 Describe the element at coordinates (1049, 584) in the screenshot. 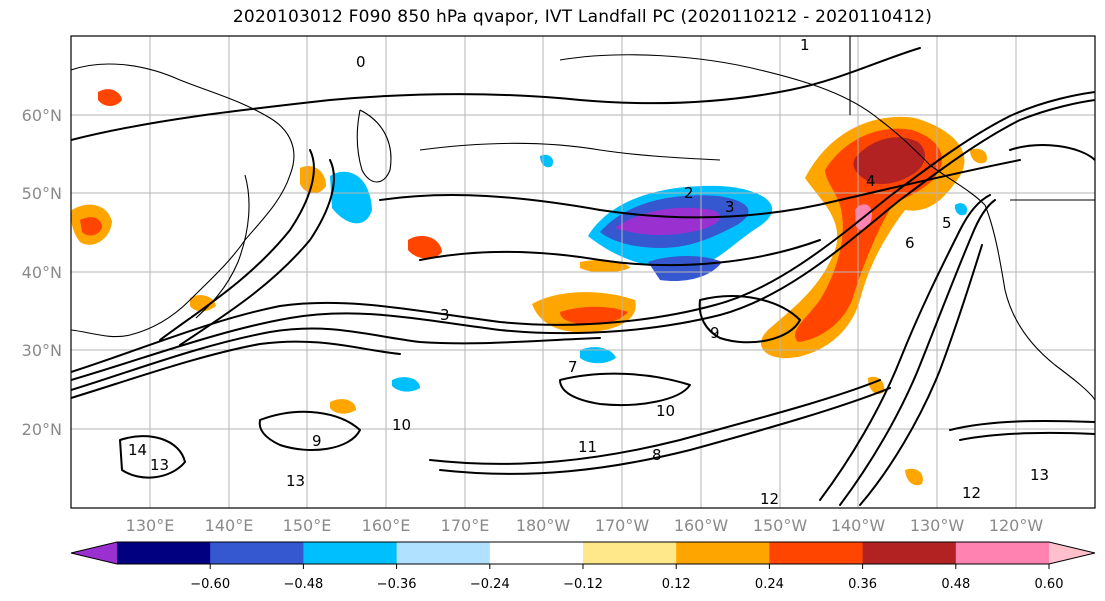

I see `colorbar-tick-label: 0.60` at that location.